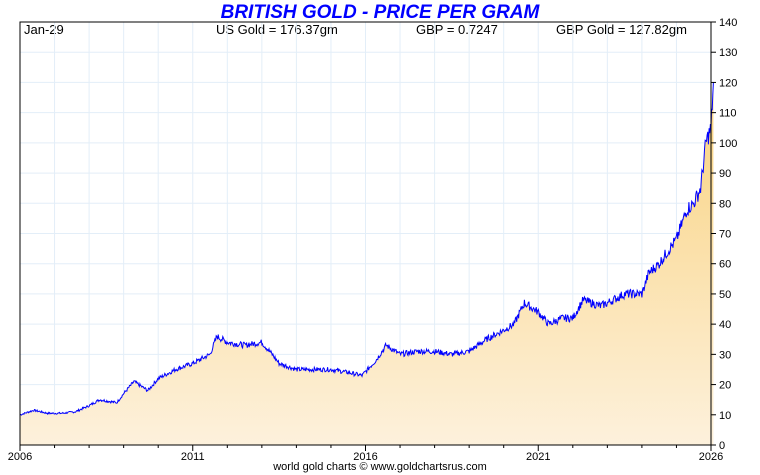  What do you see at coordinates (725, 174) in the screenshot?
I see `y-tick-label: 90` at bounding box center [725, 174].